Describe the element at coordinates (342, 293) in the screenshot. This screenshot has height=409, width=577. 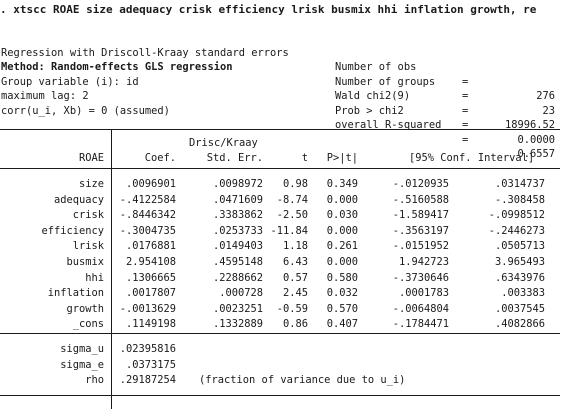
I see `p-value: 0.032` at that location.